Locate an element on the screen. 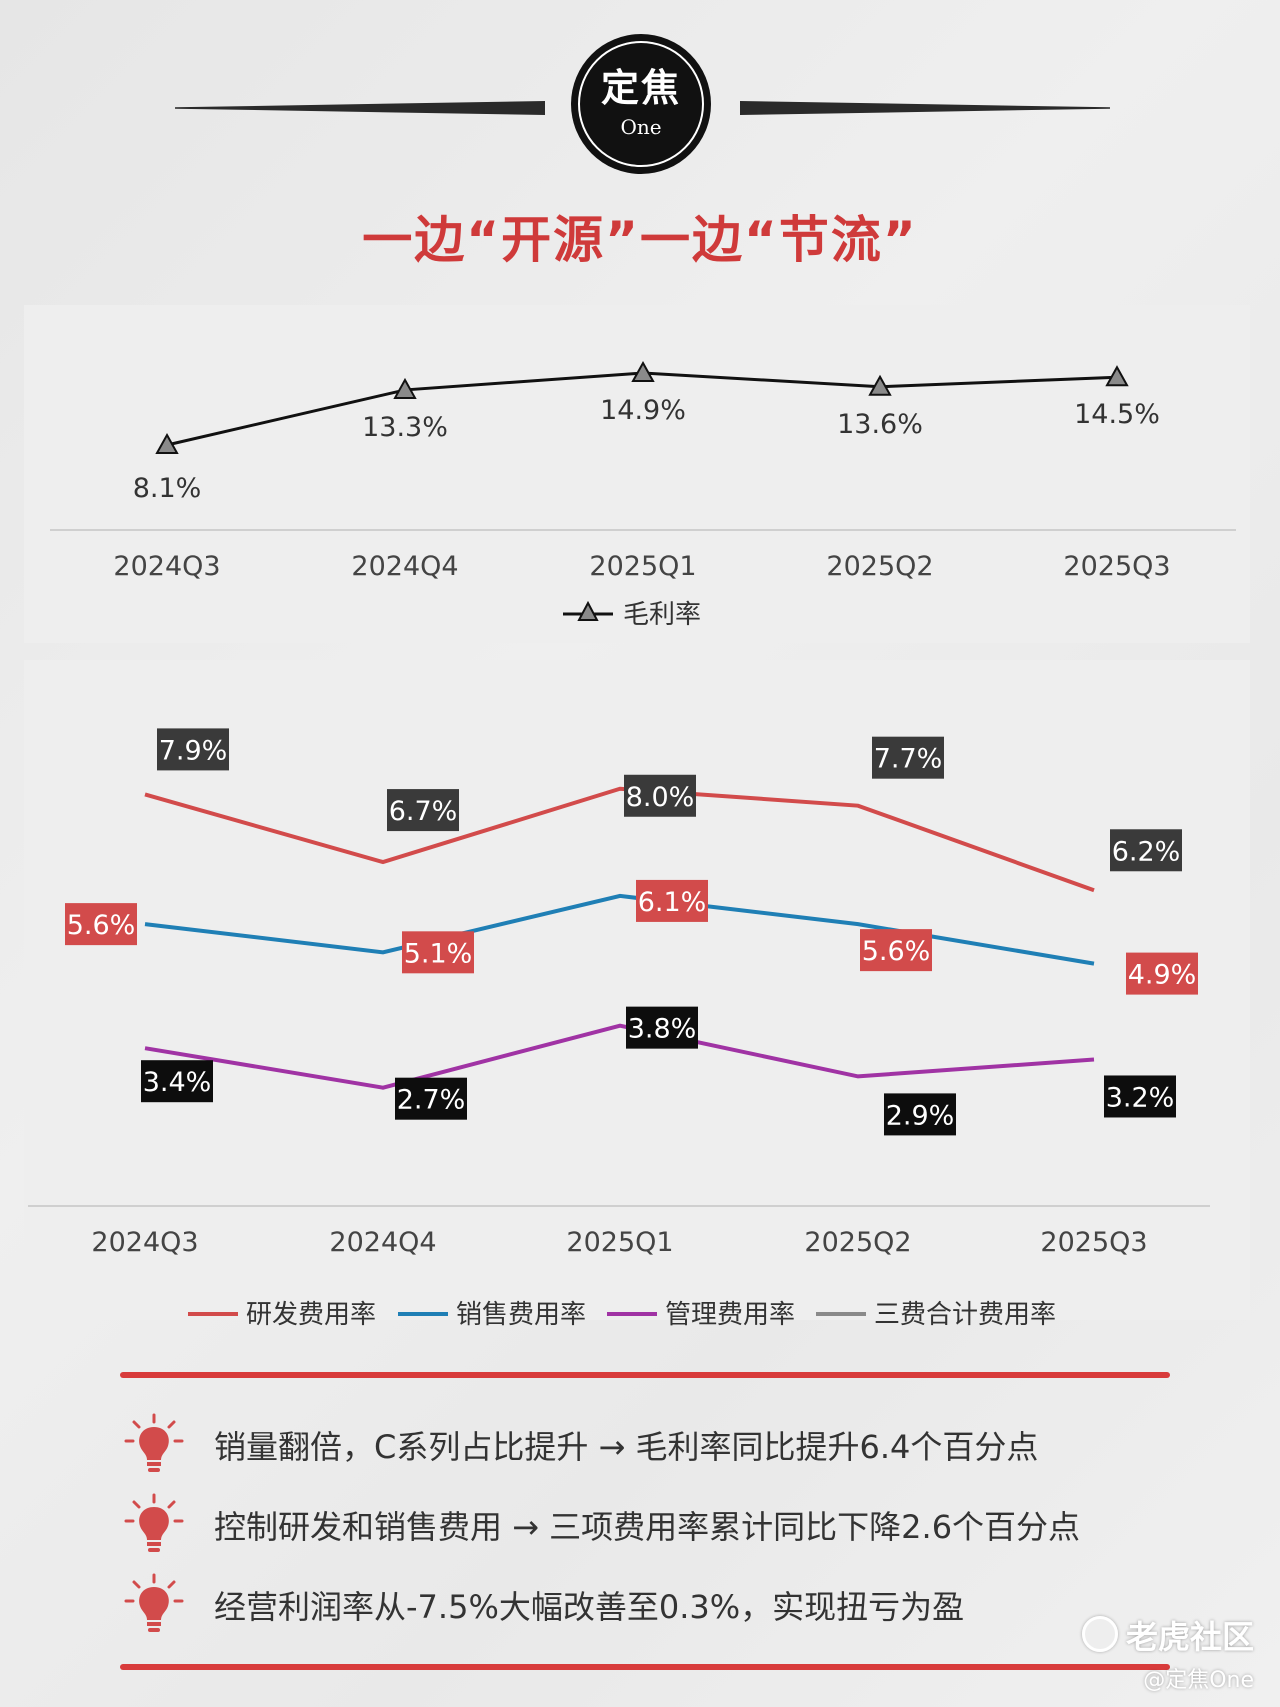 Image resolution: width=1280 pixels, height=1707 pixels. watermark-main: 老虎社区 is located at coordinates (1167, 1635).